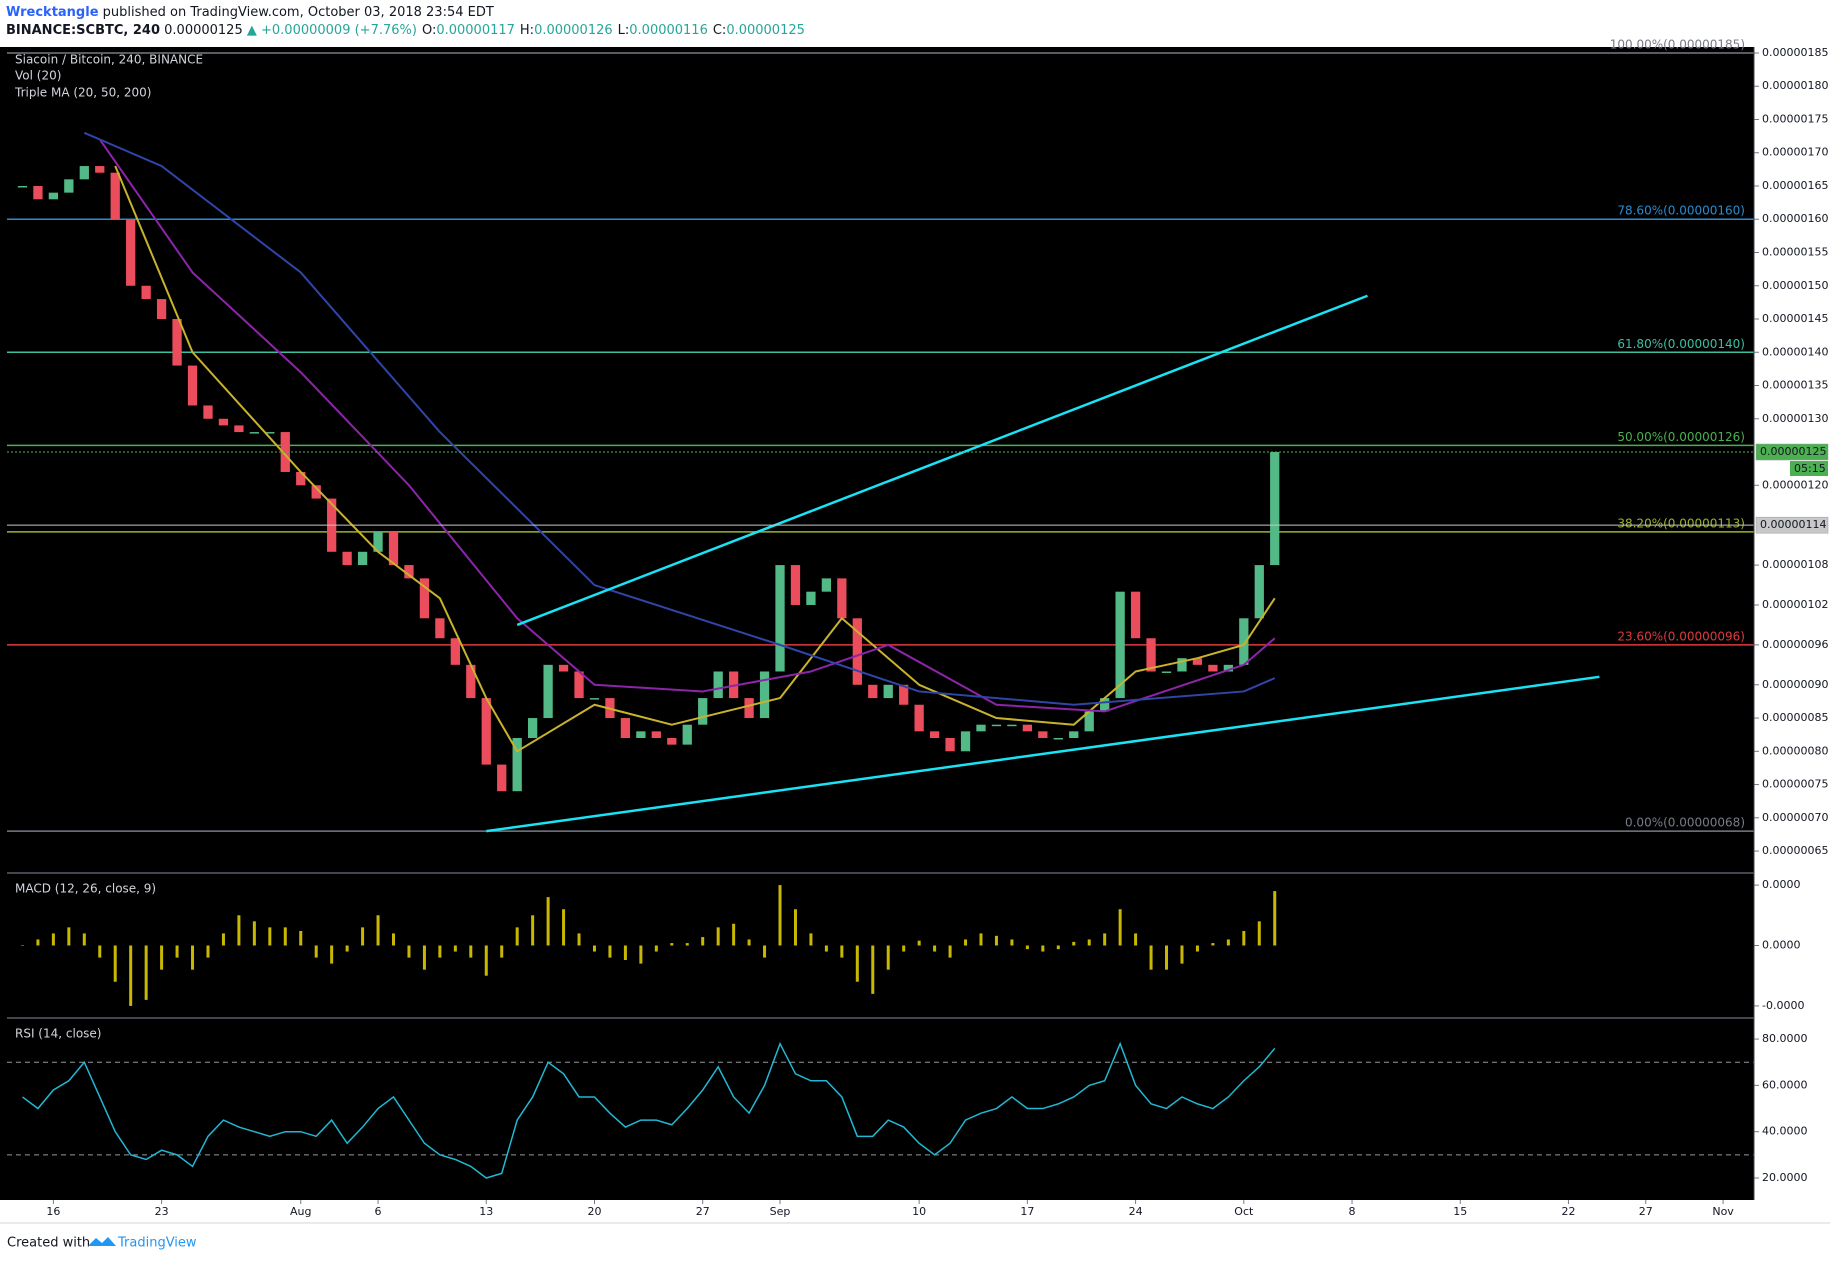  What do you see at coordinates (1244, 1211) in the screenshot?
I see `x-tick-label: Oct` at bounding box center [1244, 1211].